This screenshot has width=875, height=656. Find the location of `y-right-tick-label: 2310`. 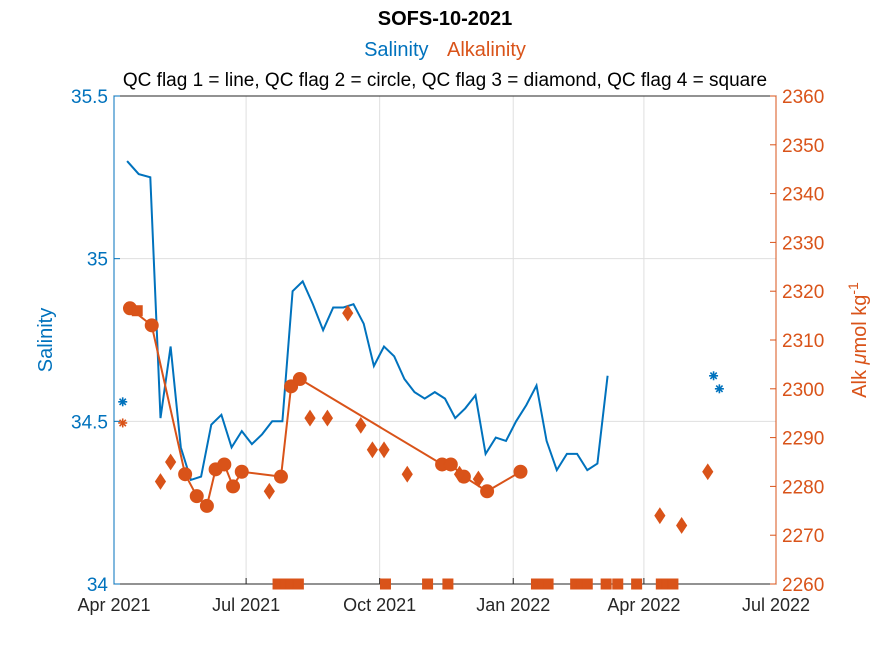

y-right-tick-label: 2310 is located at coordinates (803, 341).